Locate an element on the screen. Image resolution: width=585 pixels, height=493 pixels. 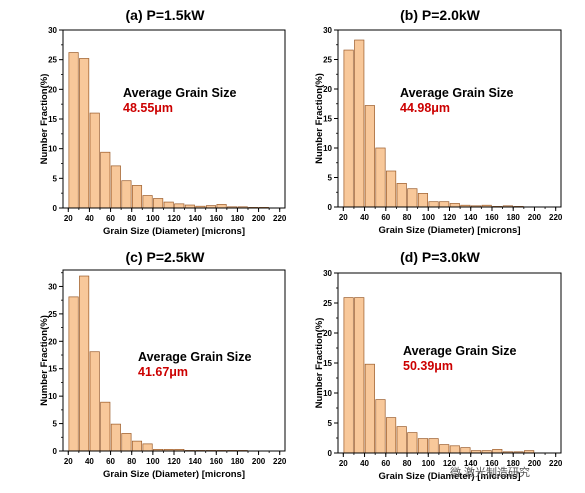
x-tick-label: 100 is located at coordinates (429, 217).